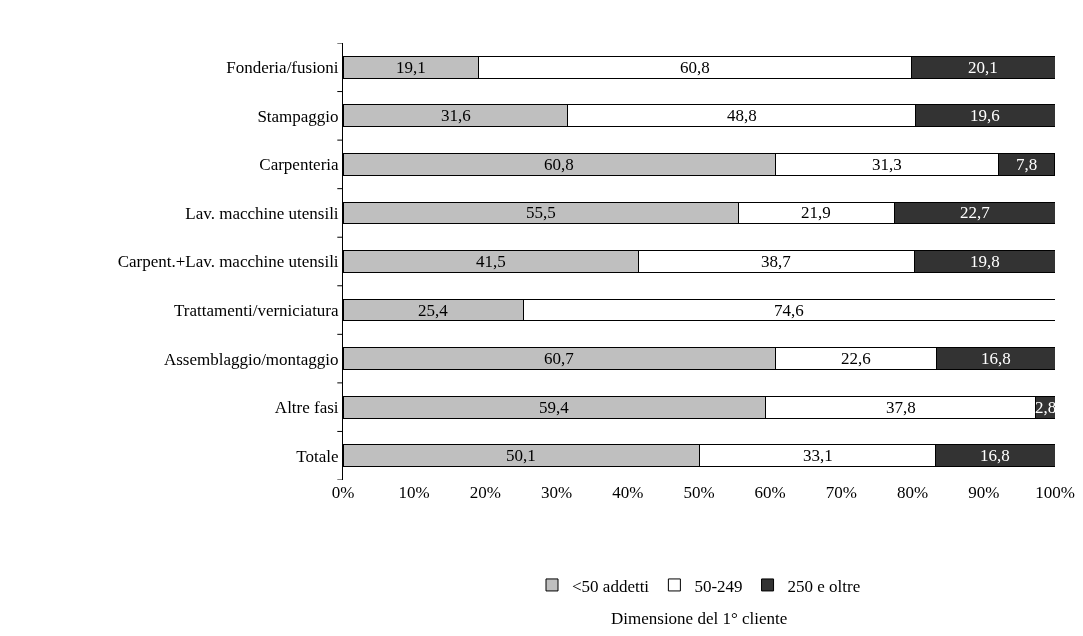  Describe the element at coordinates (628, 492) in the screenshot. I see `x-tick-label: 40%` at that location.